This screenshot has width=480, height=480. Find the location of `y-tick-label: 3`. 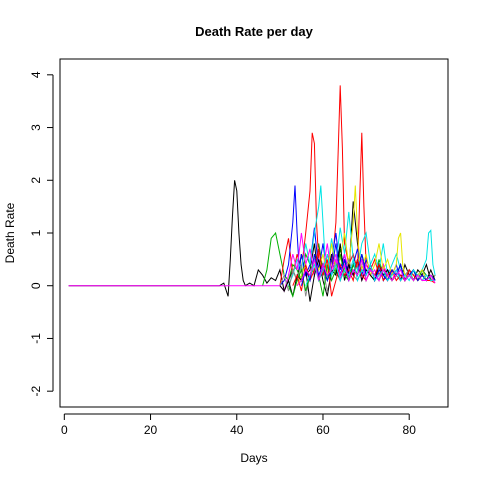

y-tick-label: 3 is located at coordinates (36, 127).